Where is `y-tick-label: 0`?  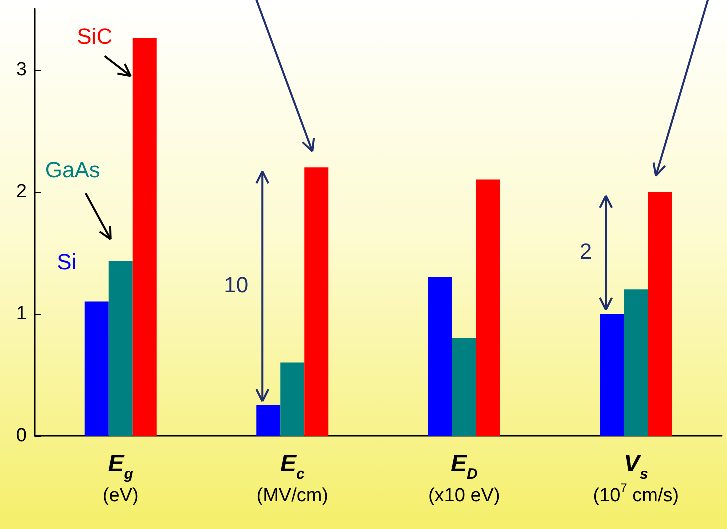 y-tick-label: 0 is located at coordinates (21, 436).